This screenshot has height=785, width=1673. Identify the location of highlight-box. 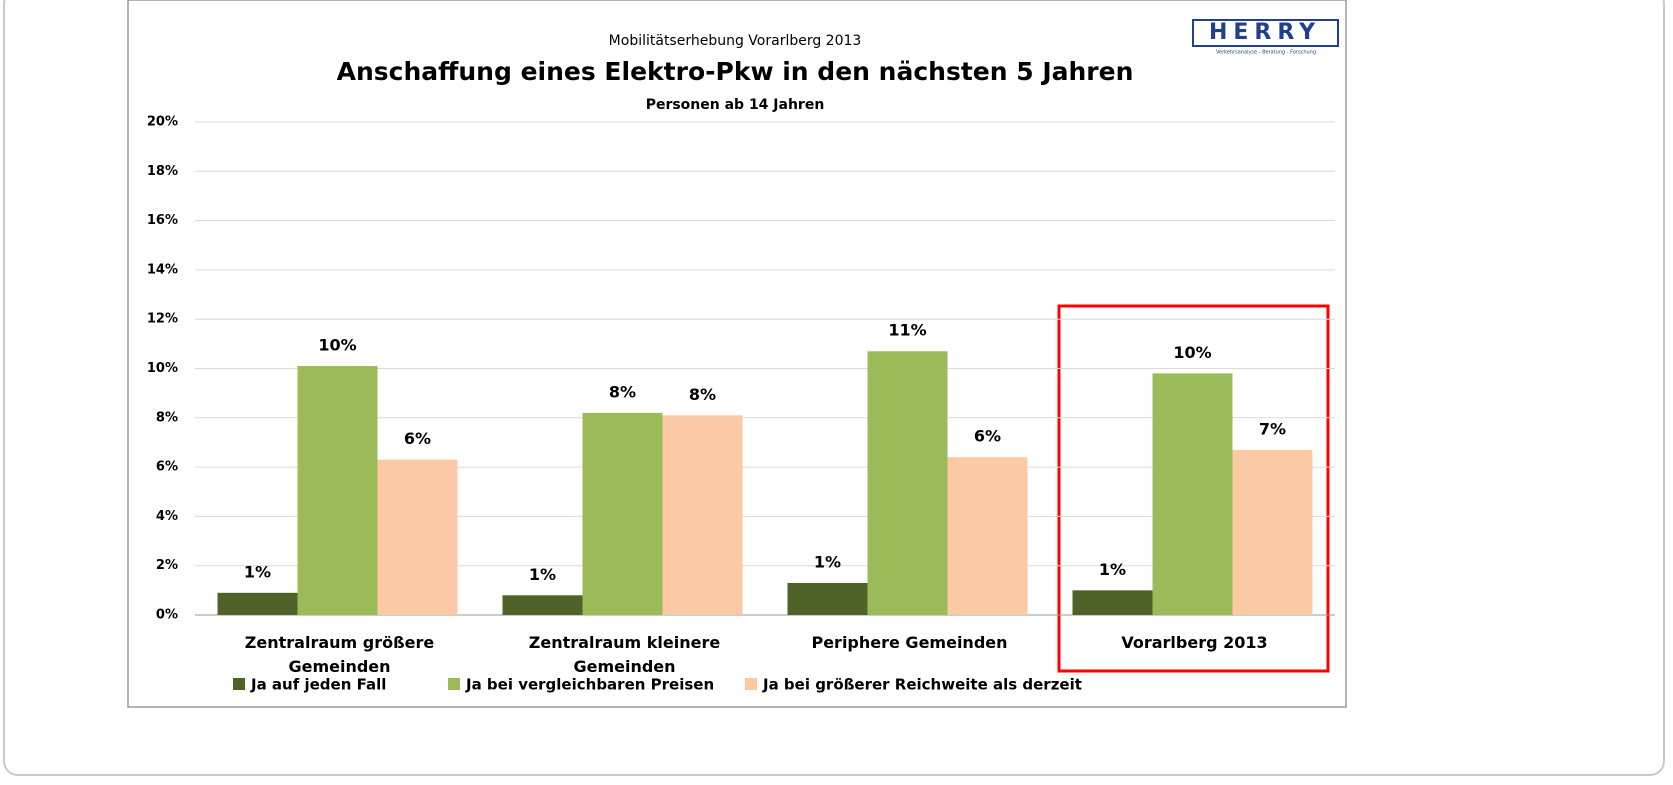
(1193, 488).